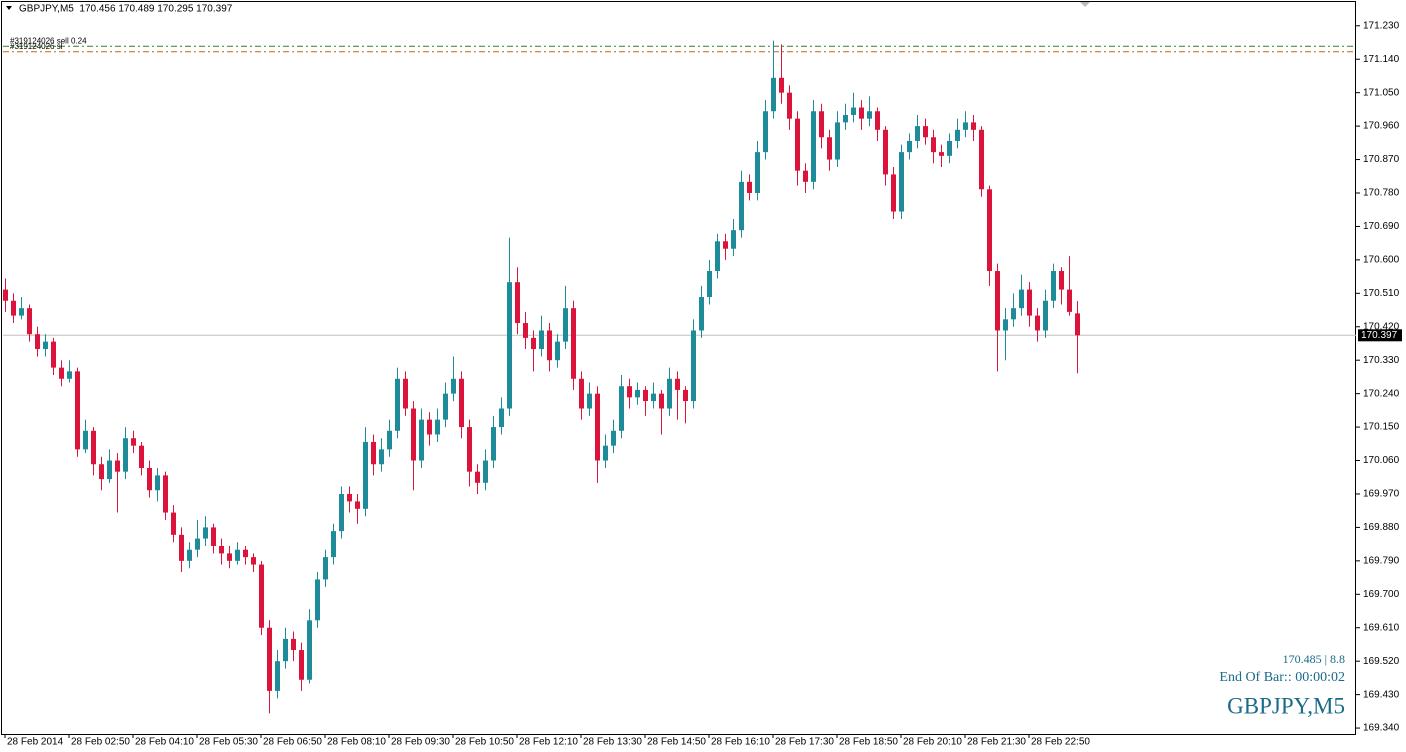 The image size is (1406, 752). What do you see at coordinates (1085, 4) in the screenshot?
I see `shift-marker` at bounding box center [1085, 4].